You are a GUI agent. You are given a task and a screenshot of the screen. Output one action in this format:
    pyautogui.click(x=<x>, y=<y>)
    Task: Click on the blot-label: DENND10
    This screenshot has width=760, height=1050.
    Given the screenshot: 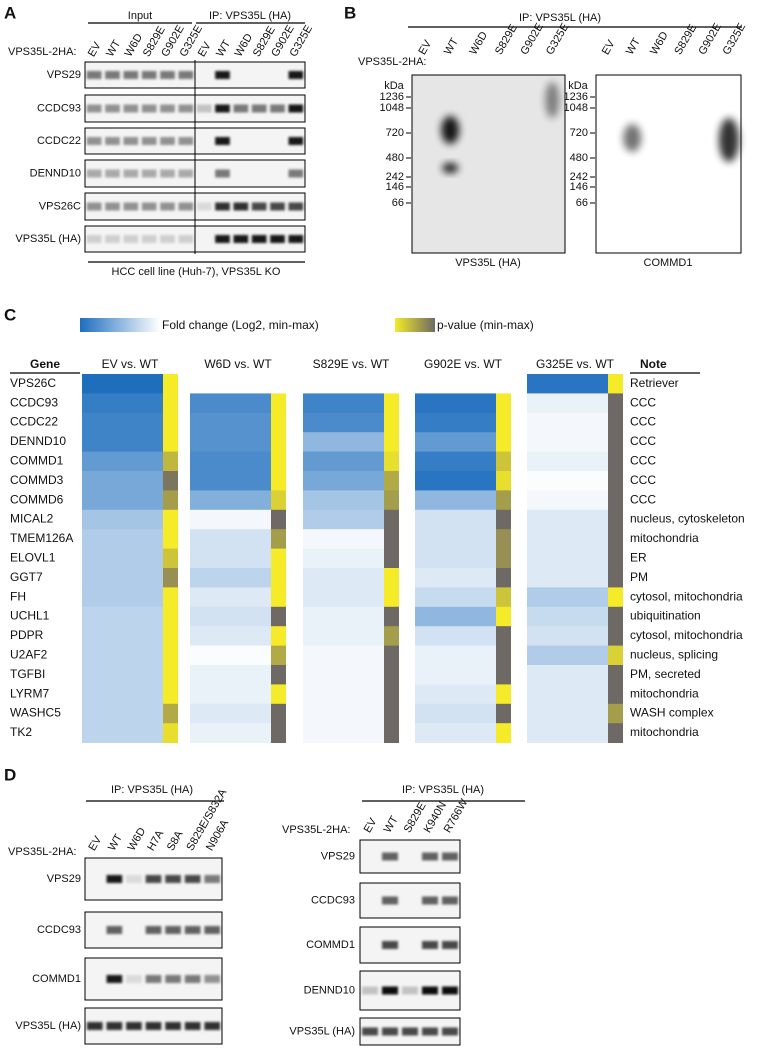 What is the action you would take?
    pyautogui.click(x=55, y=173)
    